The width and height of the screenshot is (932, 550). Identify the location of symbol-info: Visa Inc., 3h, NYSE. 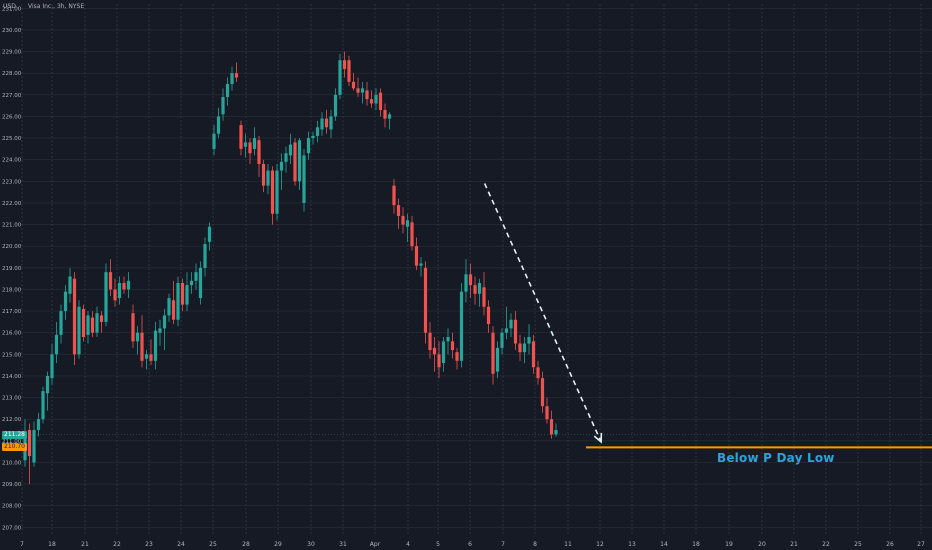
(56, 6).